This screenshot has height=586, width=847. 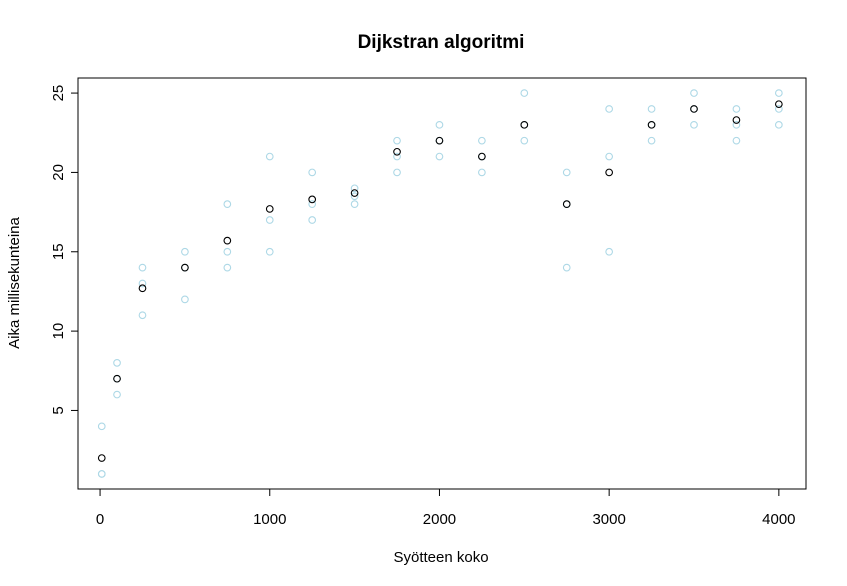 What do you see at coordinates (100, 519) in the screenshot?
I see `x-tick-label: 0` at bounding box center [100, 519].